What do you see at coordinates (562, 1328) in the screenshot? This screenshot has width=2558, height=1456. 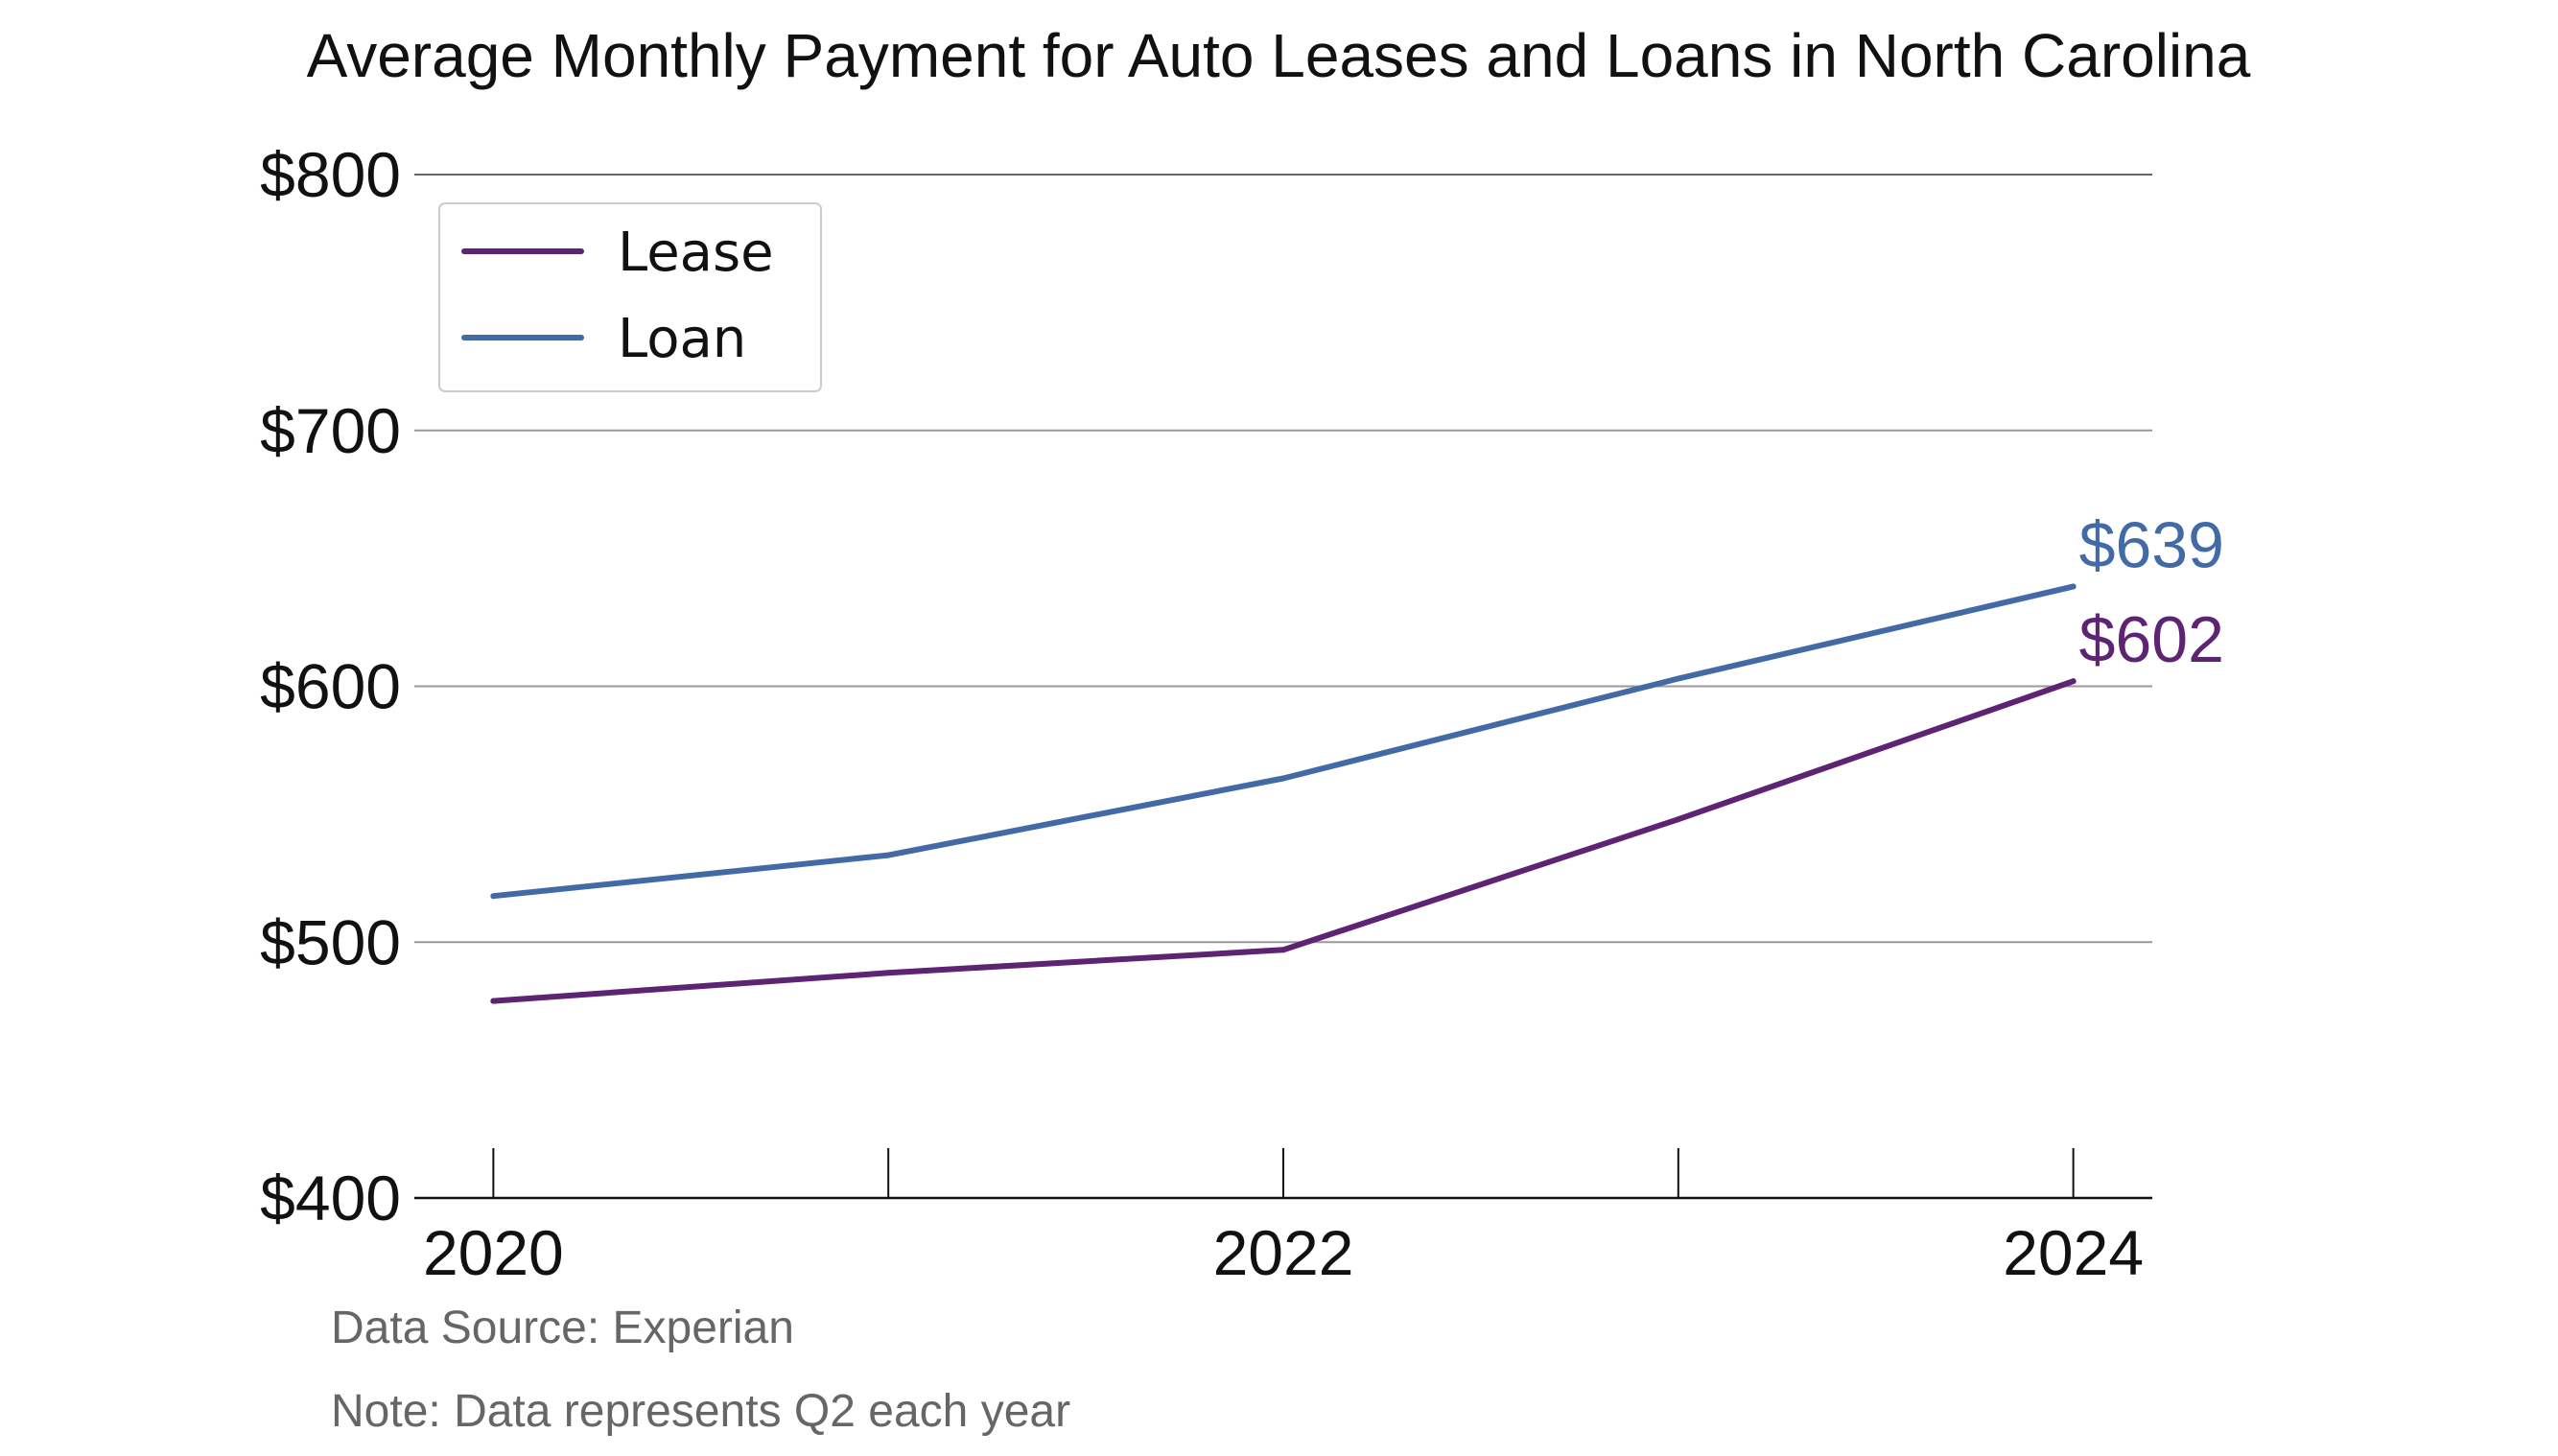 I see `data-source-note: Data Source: Experian` at bounding box center [562, 1328].